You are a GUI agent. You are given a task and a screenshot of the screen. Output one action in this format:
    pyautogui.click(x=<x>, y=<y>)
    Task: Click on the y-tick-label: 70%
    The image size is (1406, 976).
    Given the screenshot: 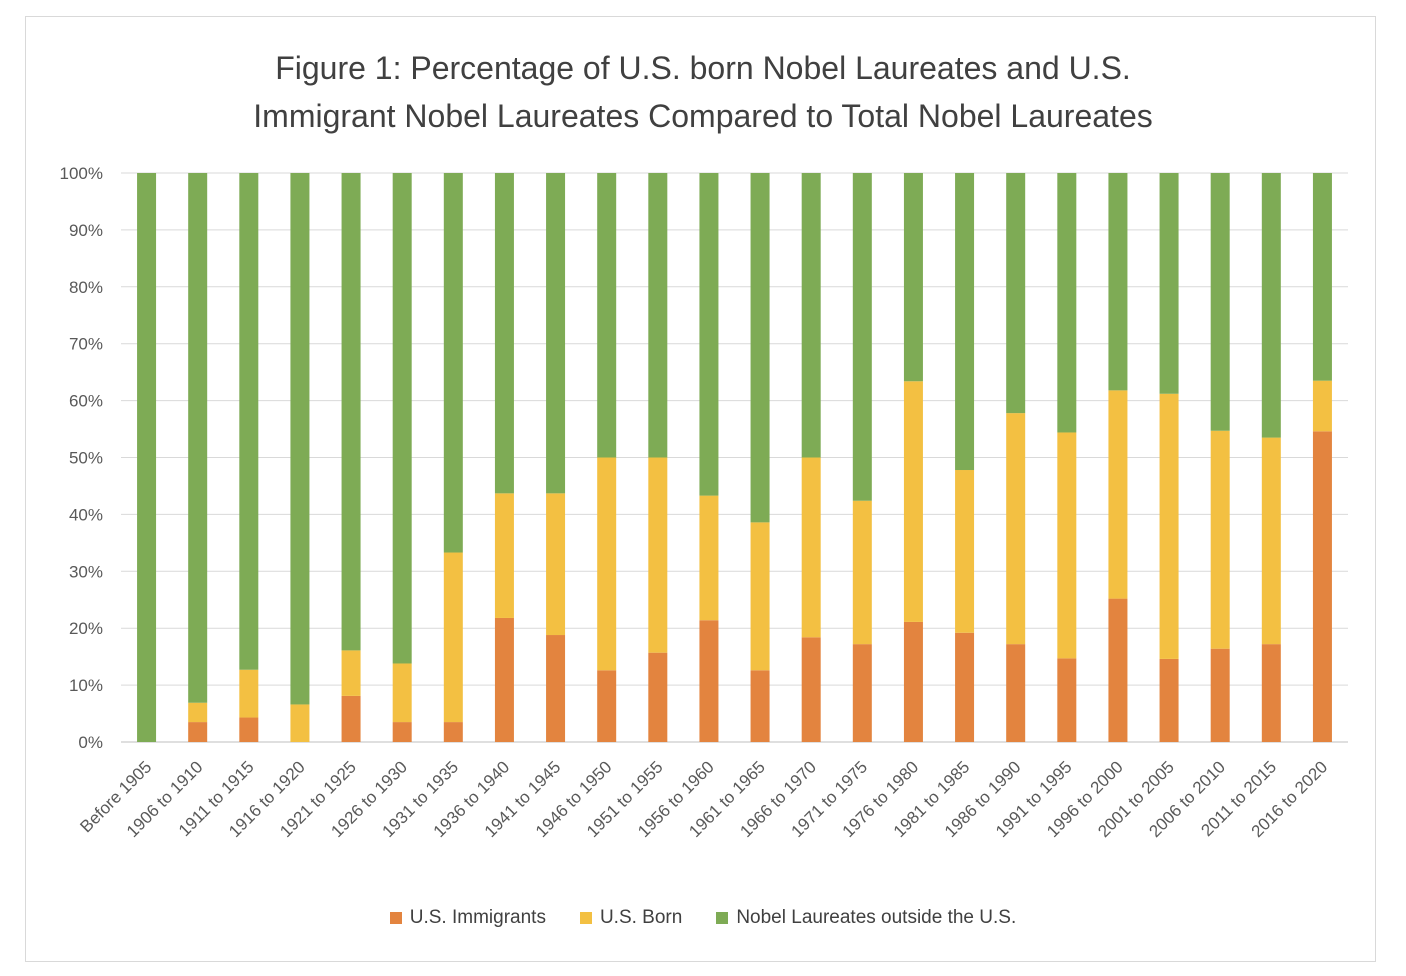 What is the action you would take?
    pyautogui.click(x=86, y=344)
    